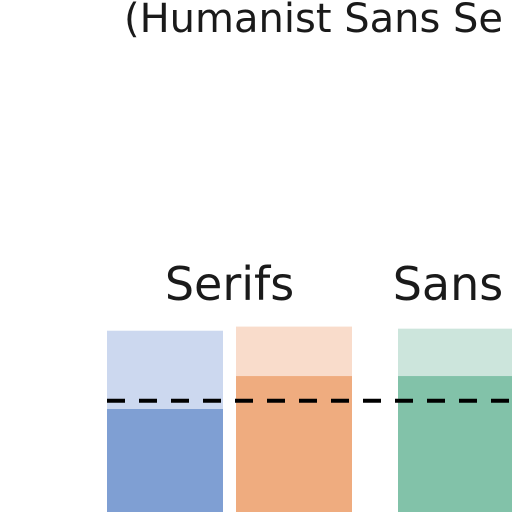 The width and height of the screenshot is (512, 512). Describe the element at coordinates (229, 284) in the screenshot. I see `category-label-serifs: Serifs` at that location.